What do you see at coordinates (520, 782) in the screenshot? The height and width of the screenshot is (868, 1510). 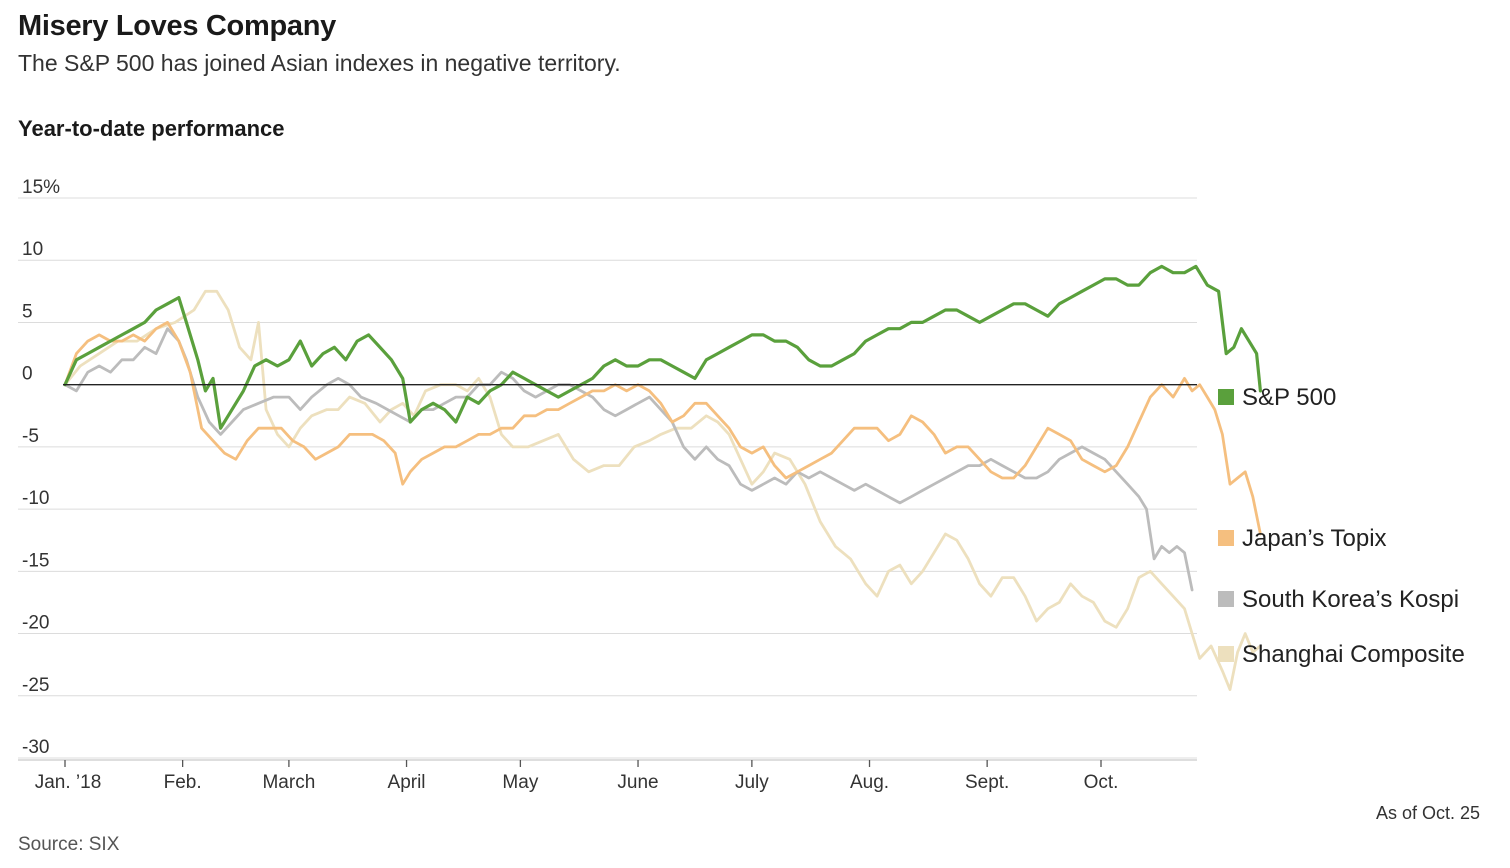 I see `x-tick-label: May` at bounding box center [520, 782].